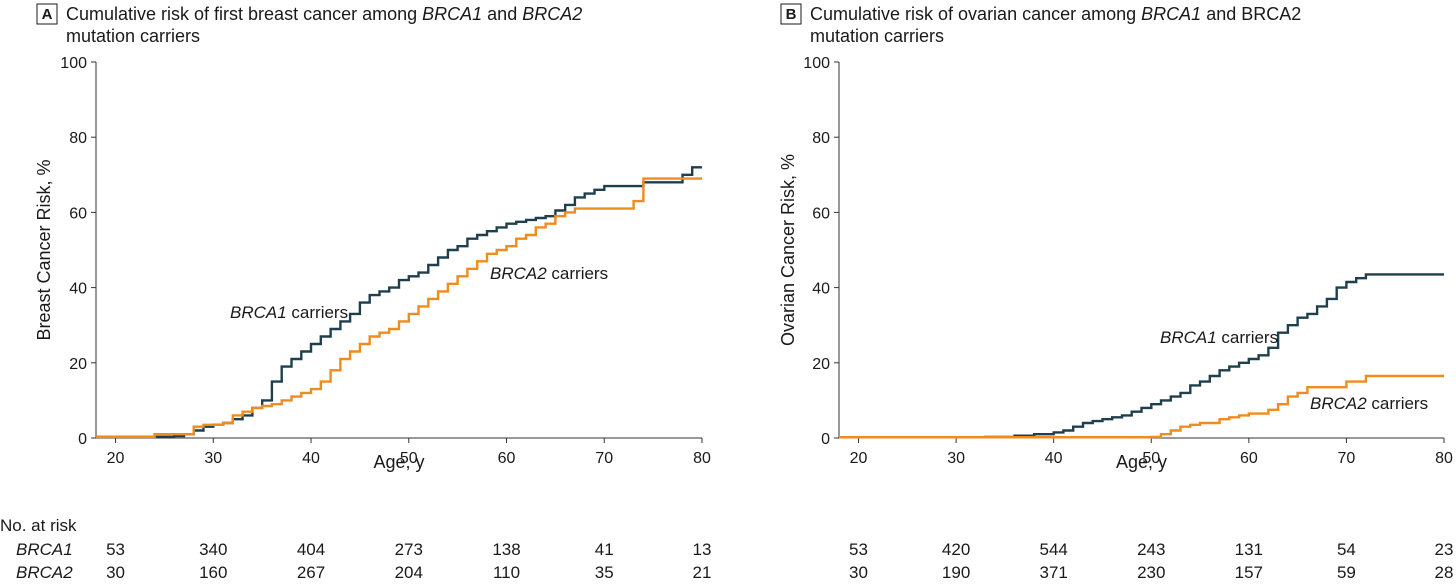 The image size is (1456, 586). What do you see at coordinates (213, 572) in the screenshot?
I see `at-risk-value: 160` at bounding box center [213, 572].